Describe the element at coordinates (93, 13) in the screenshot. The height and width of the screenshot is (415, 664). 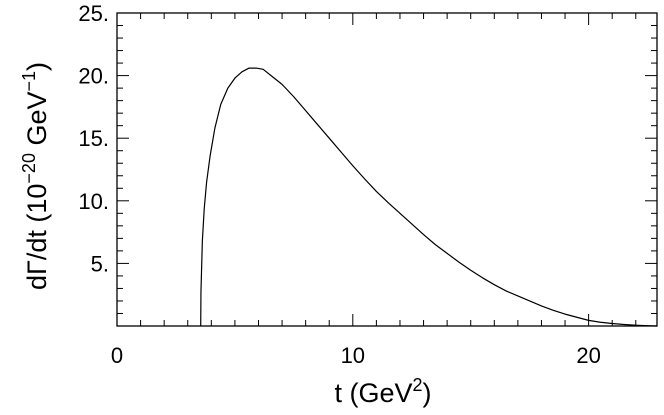
I see `y-tick-label: 25.` at that location.